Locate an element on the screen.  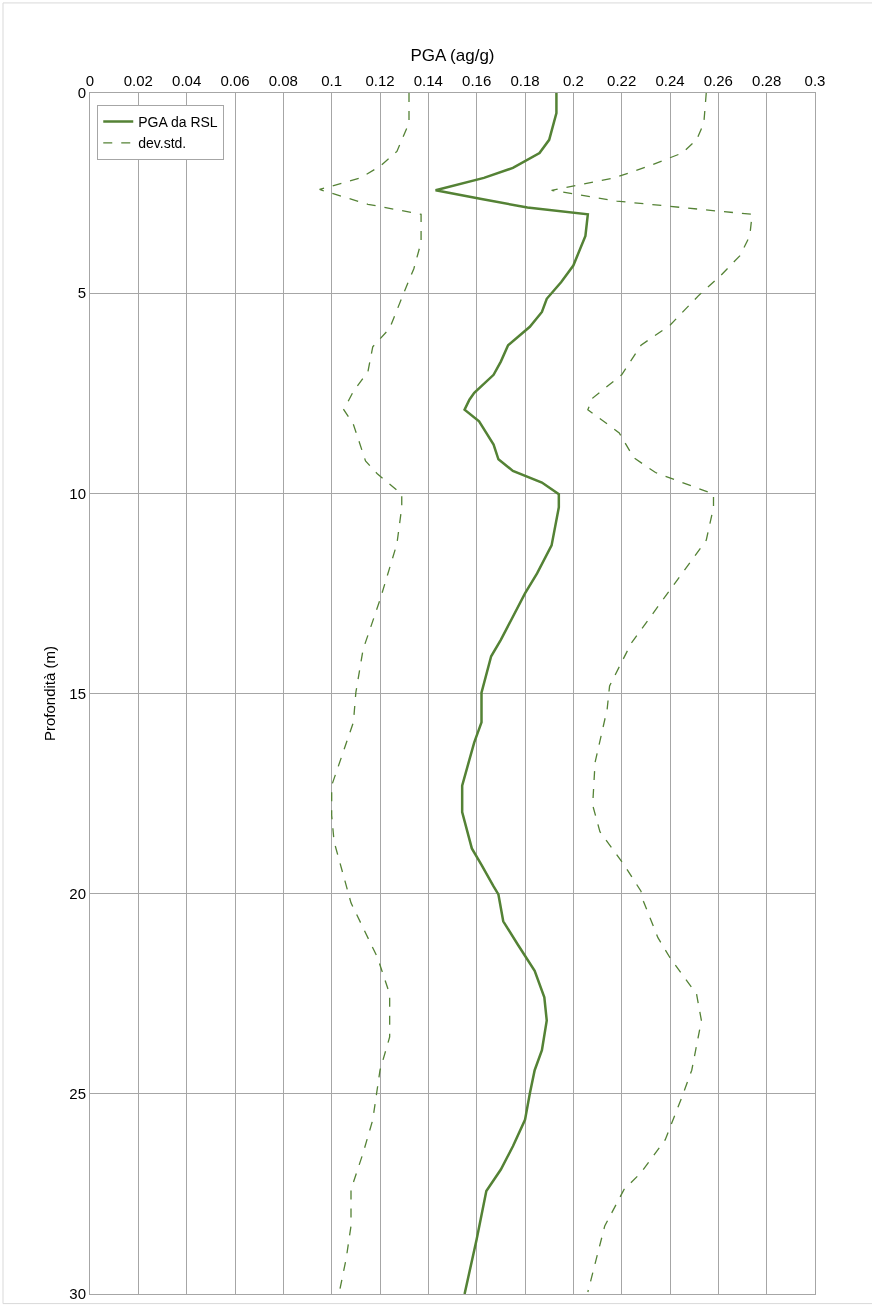
x-tick-label: 0.18 is located at coordinates (525, 80).